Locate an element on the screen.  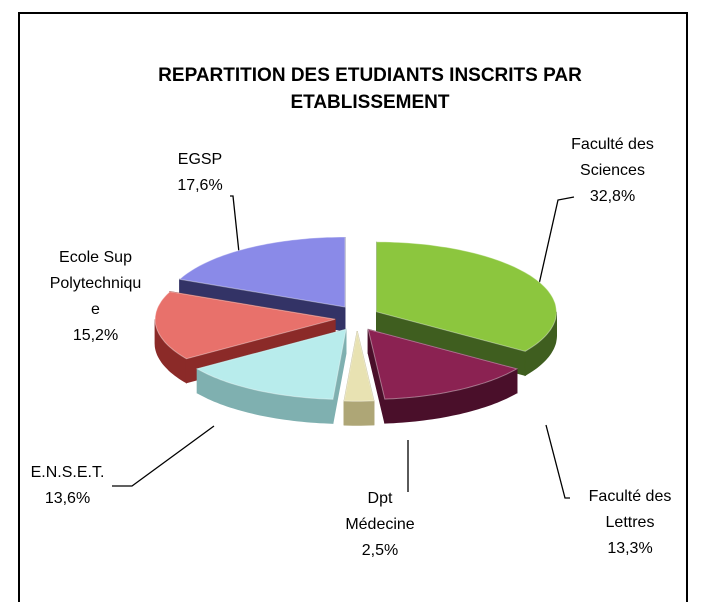
data-label: Faculté des Lettres 13,3% is located at coordinates (630, 523).